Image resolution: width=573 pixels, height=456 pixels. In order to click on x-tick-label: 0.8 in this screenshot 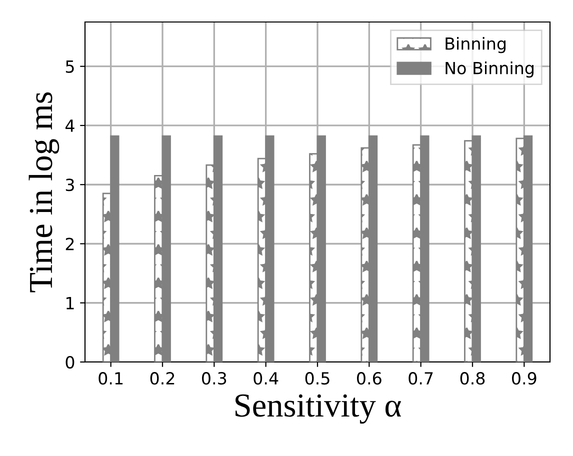, I will do `click(472, 378)`.